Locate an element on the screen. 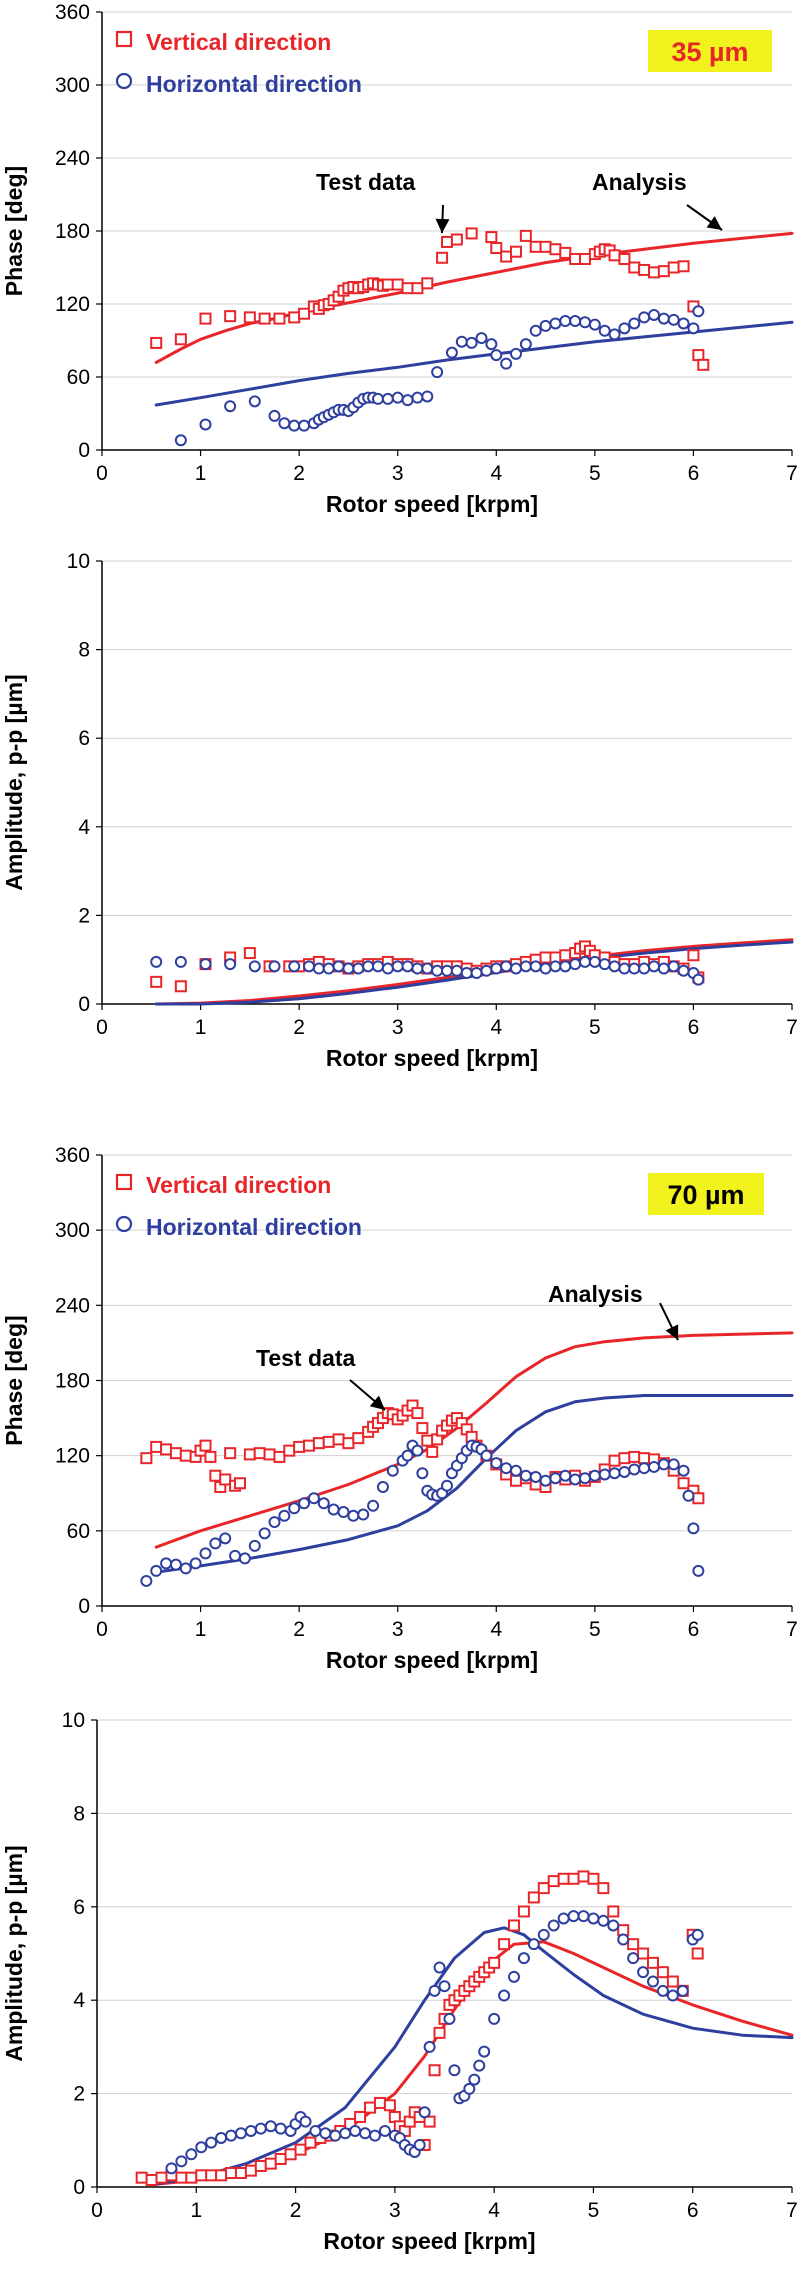 The image size is (800, 2276). x-tick-label: 3 is located at coordinates (398, 473).